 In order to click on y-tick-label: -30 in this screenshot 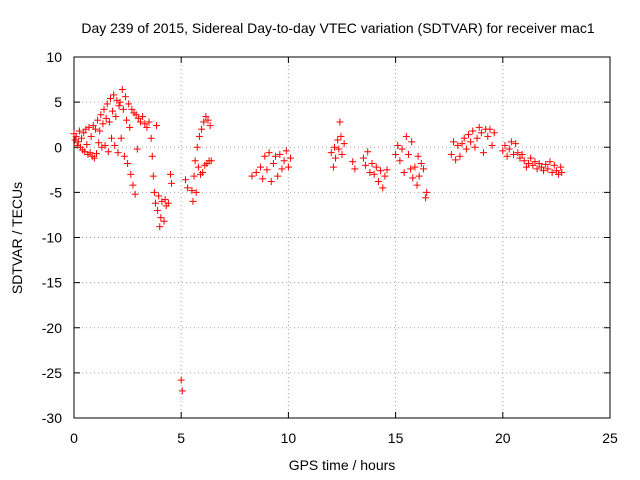, I will do `click(52, 418)`.